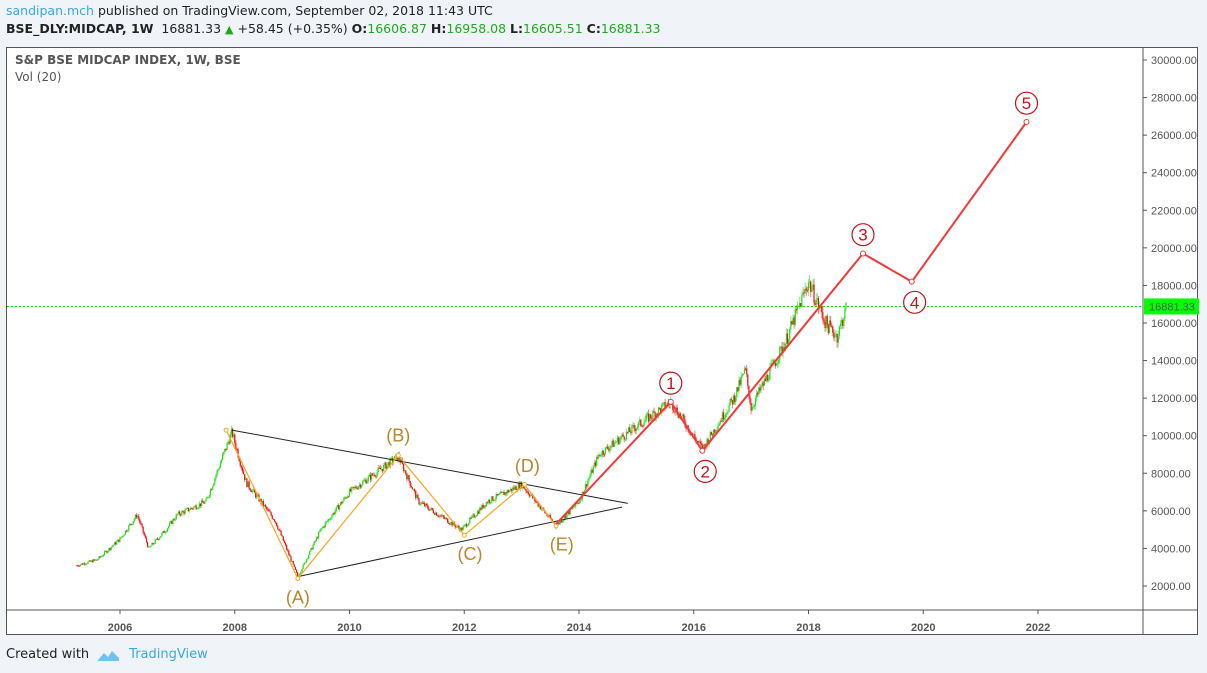 Image resolution: width=1207 pixels, height=673 pixels. I want to click on low-label: L:, so click(516, 28).